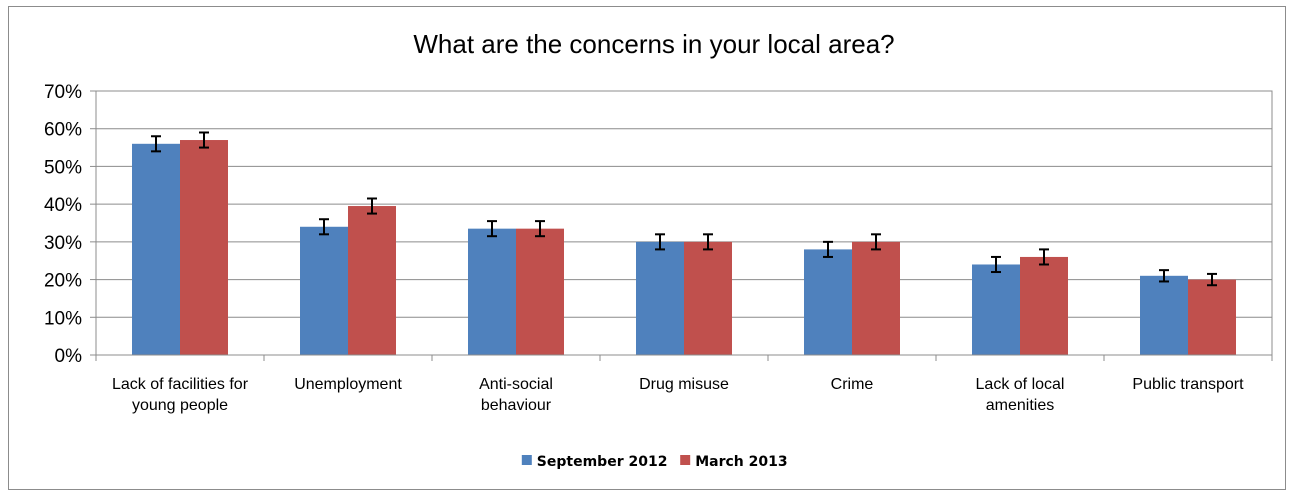 The width and height of the screenshot is (1294, 498). I want to click on y-tick-label: 0%, so click(69, 356).